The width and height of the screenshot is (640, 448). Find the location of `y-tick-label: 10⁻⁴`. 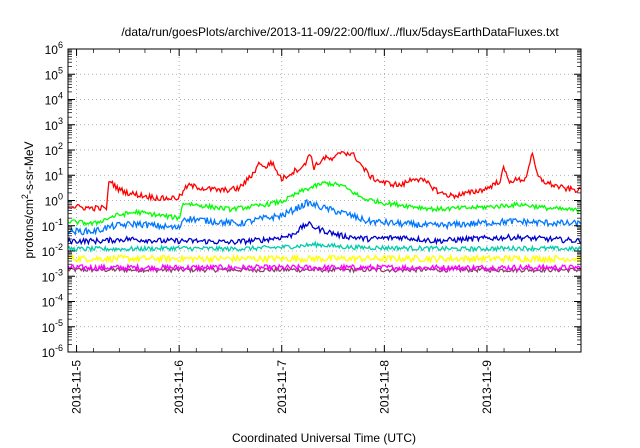

y-tick-label: 10⁻⁴ is located at coordinates (52, 301).